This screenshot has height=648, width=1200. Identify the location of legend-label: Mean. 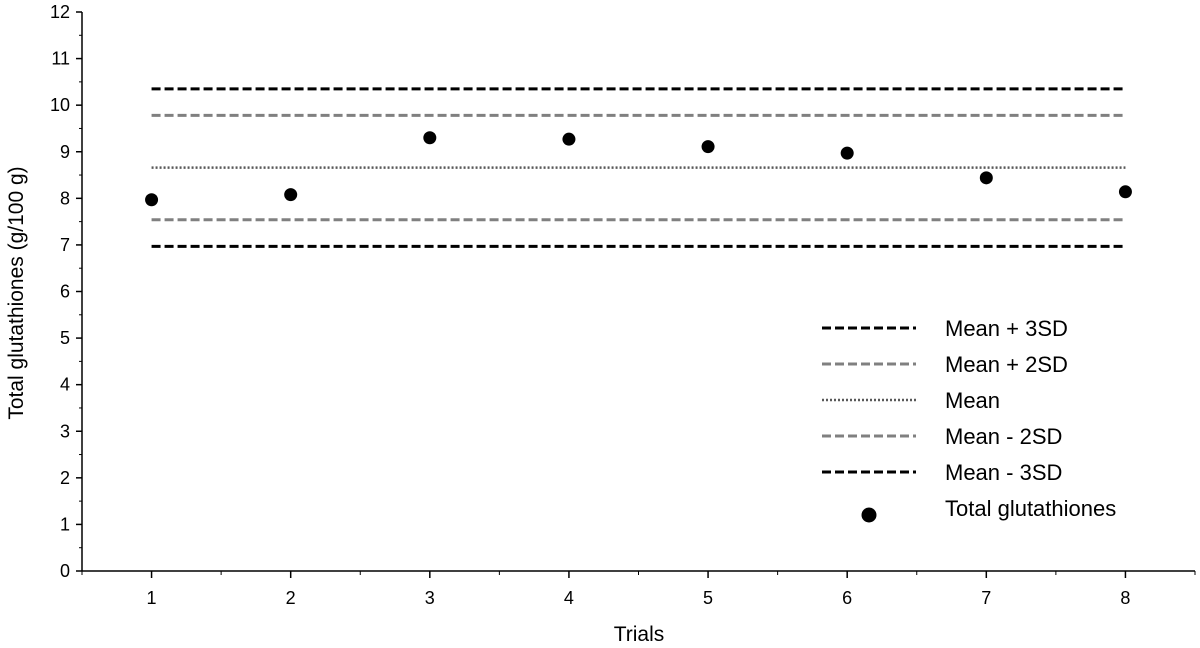
(972, 400).